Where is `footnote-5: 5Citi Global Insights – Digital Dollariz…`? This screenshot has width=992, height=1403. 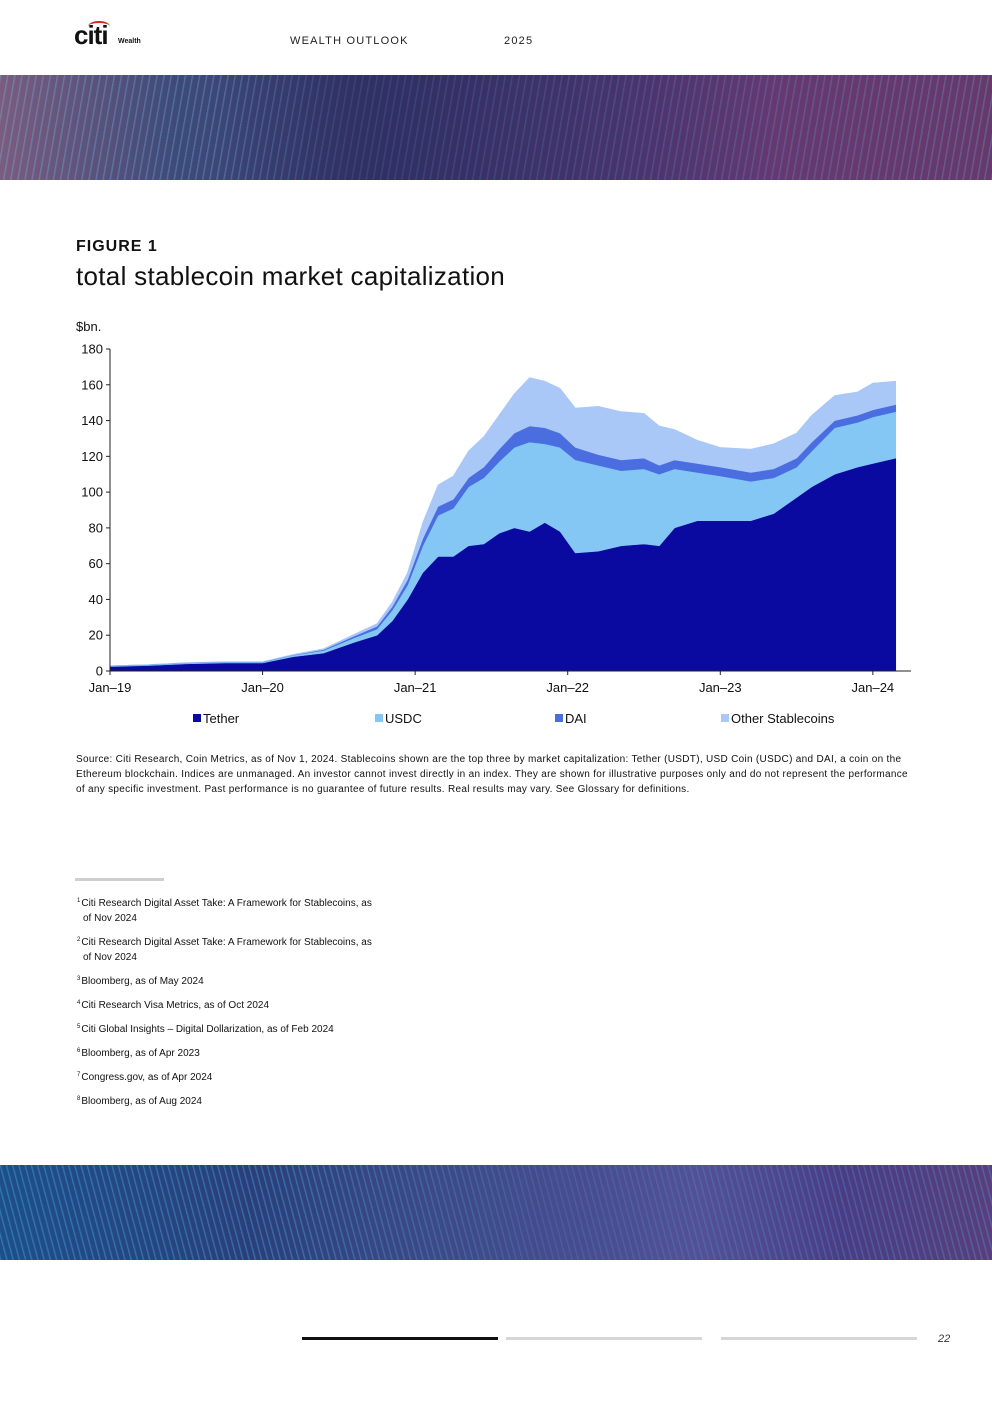 footnote-5: 5Citi Global Insights – Digital Dollariz… is located at coordinates (225, 1028).